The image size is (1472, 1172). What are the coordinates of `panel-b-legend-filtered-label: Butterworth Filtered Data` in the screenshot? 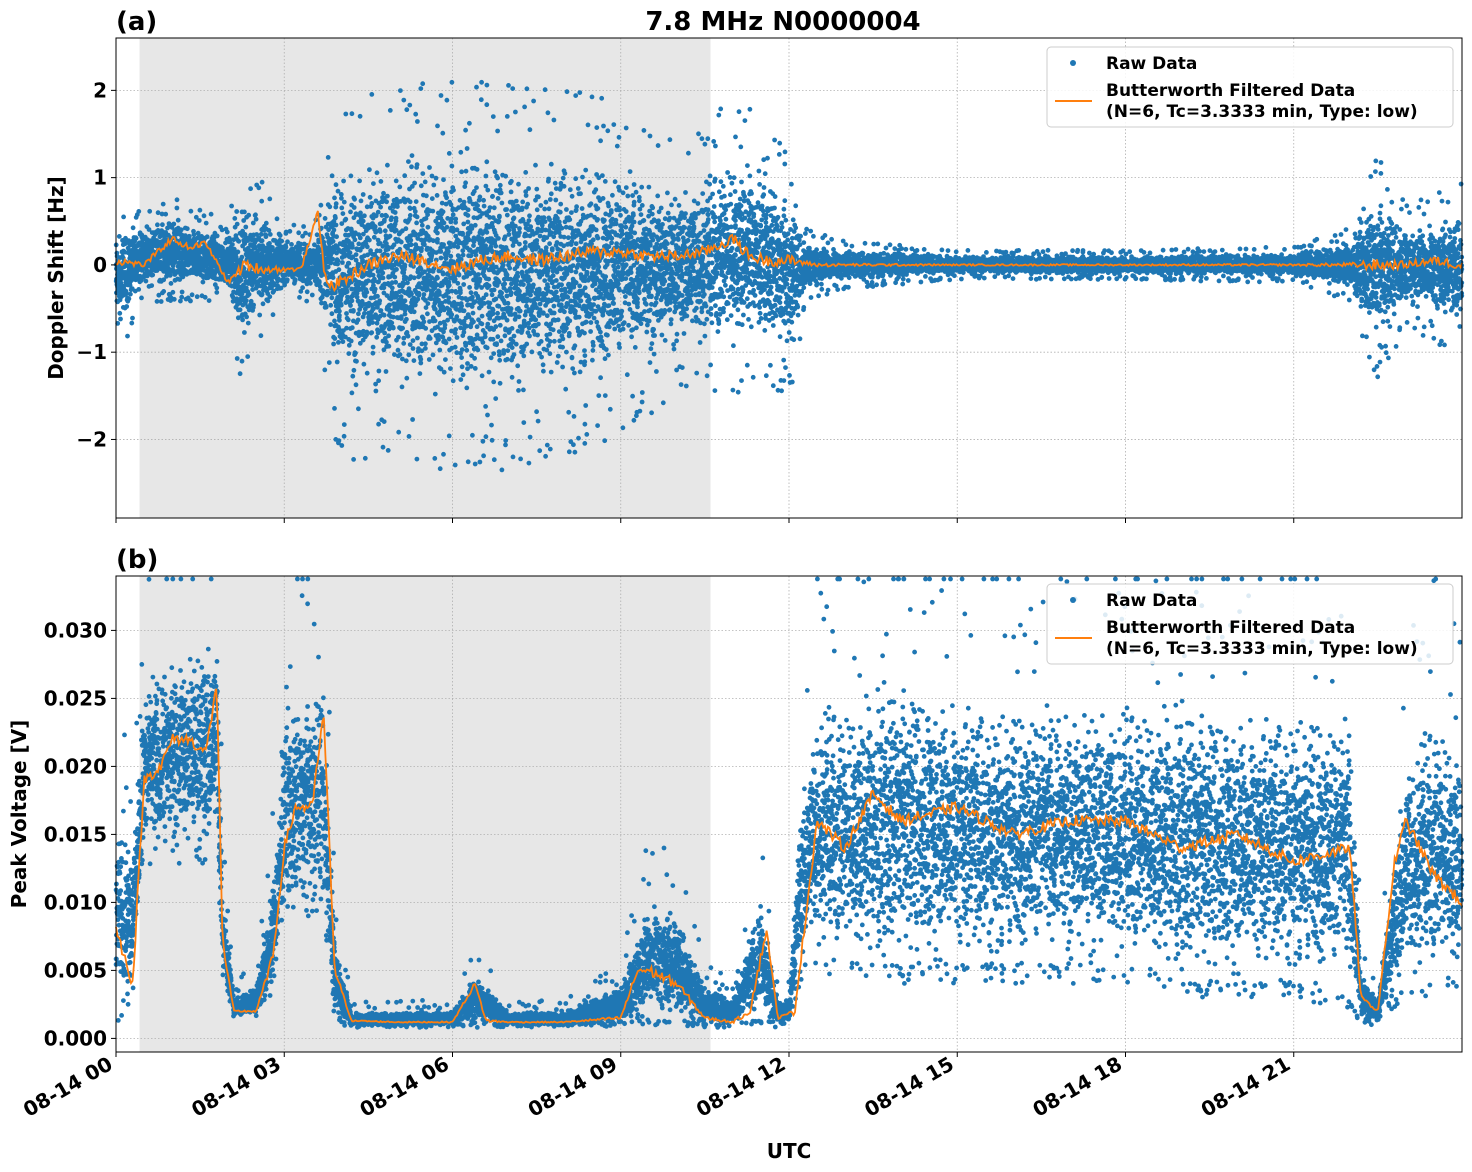 It's located at (1230, 628).